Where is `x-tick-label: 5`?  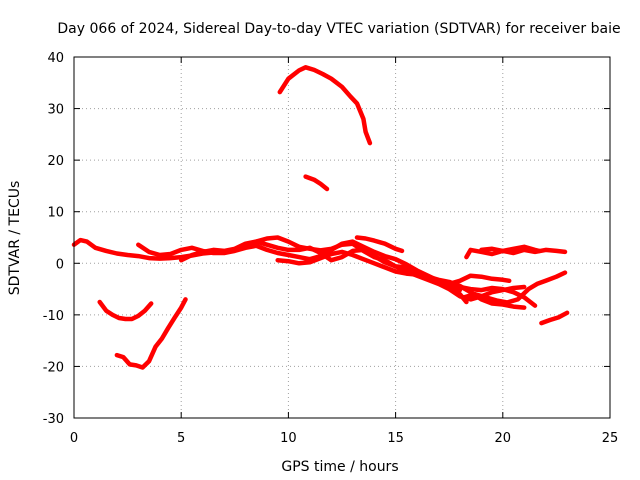 x-tick-label: 5 is located at coordinates (181, 438).